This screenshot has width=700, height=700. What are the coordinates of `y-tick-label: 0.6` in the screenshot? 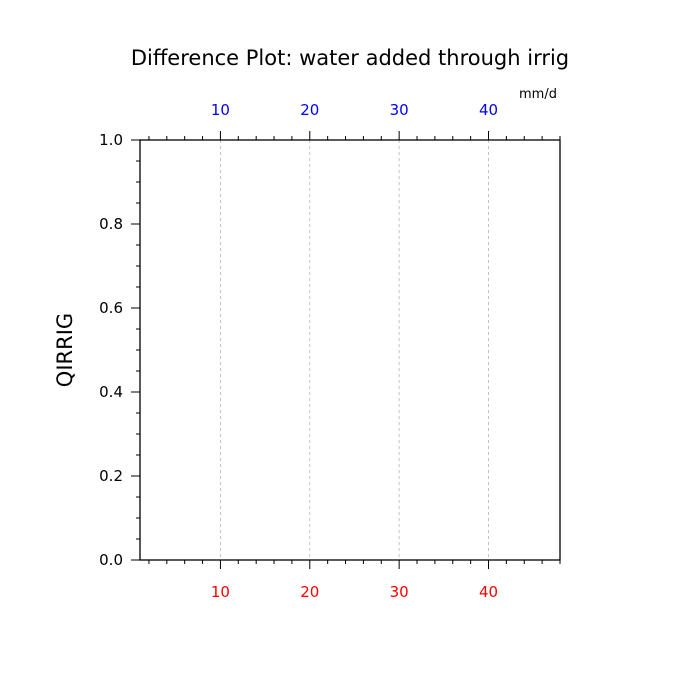 It's located at (111, 308).